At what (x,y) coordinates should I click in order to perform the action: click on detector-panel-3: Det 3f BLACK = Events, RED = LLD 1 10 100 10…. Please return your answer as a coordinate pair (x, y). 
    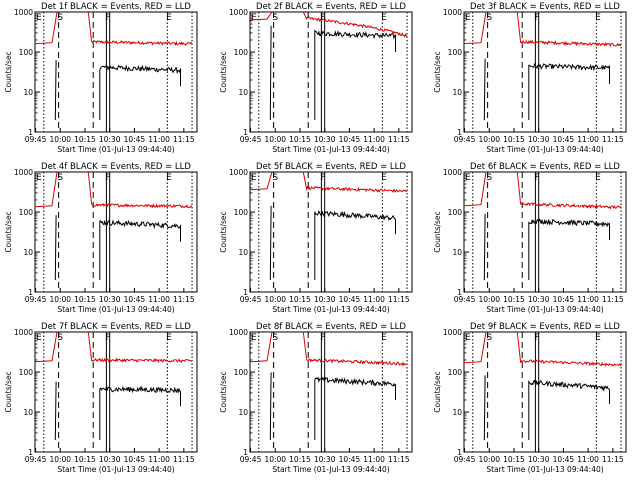
    Looking at the image, I should click on (530, 78).